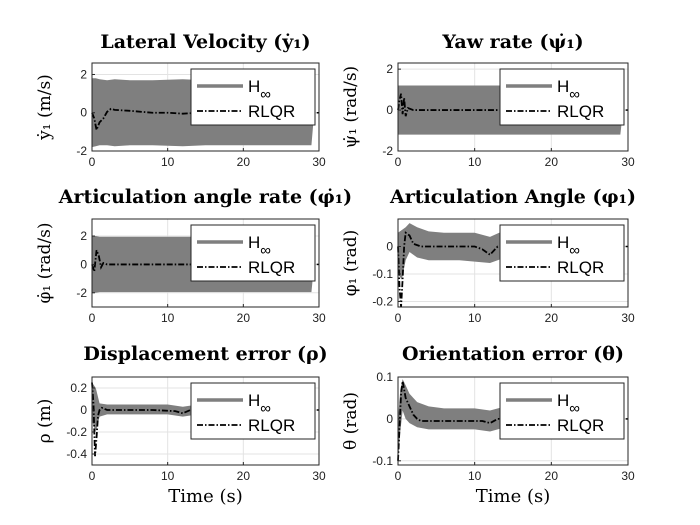 The image size is (700, 525). What do you see at coordinates (76, 454) in the screenshot?
I see `y-tick-label: -0.4` at bounding box center [76, 454].